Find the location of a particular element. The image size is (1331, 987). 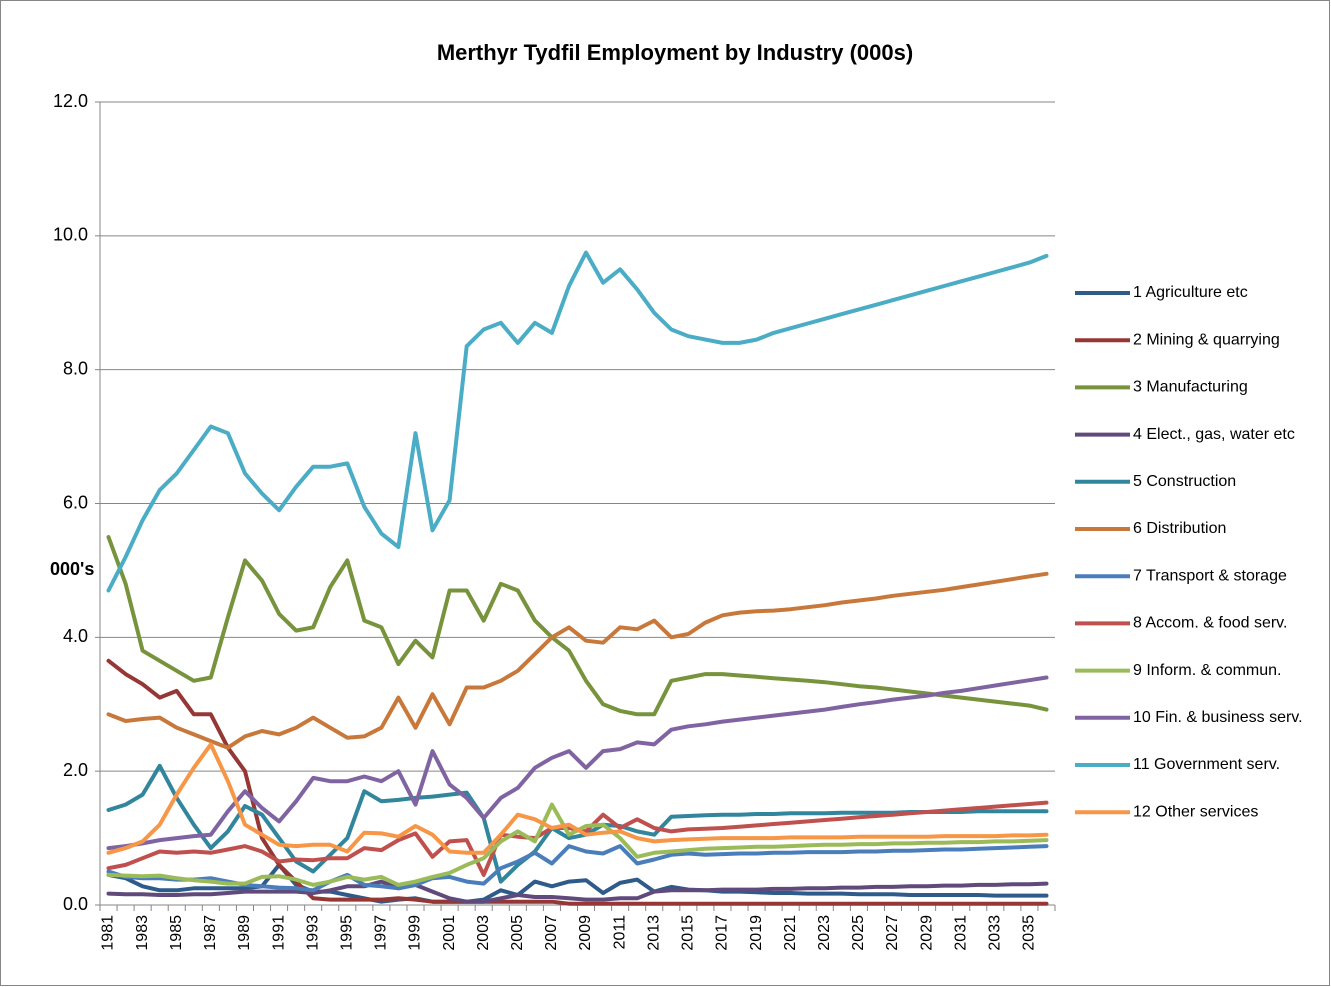

y-axis-label: 000's is located at coordinates (72, 569).